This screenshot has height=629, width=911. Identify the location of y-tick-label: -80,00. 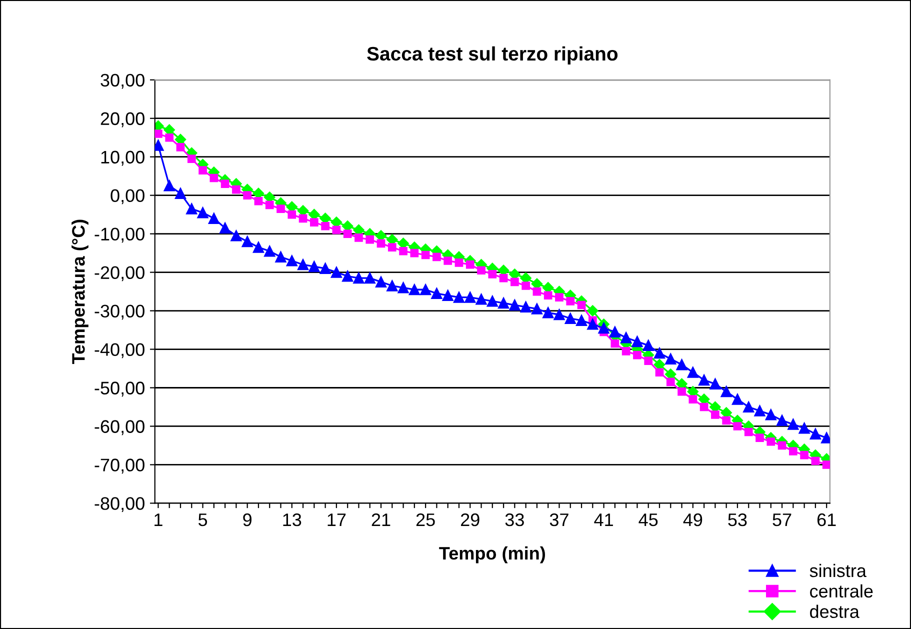
(119, 504).